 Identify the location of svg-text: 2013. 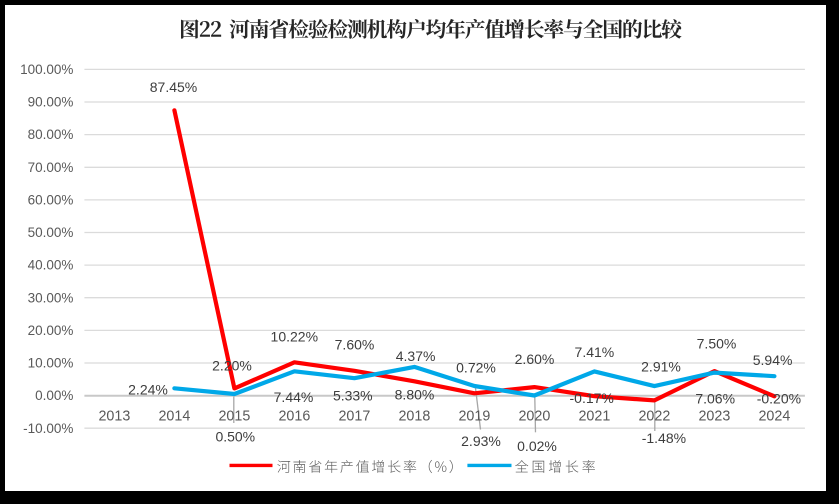
(114, 417).